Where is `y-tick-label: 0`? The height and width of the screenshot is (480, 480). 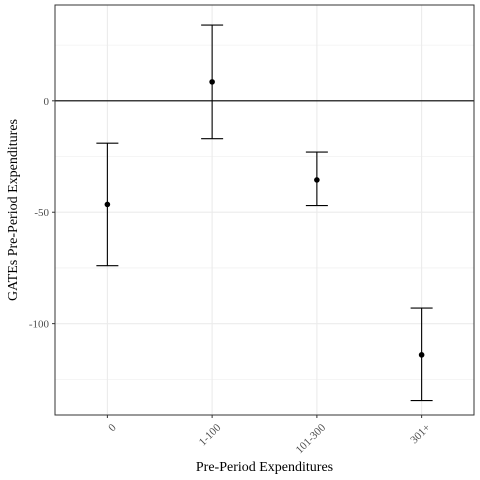
y-tick-label: 0 is located at coordinates (47, 102).